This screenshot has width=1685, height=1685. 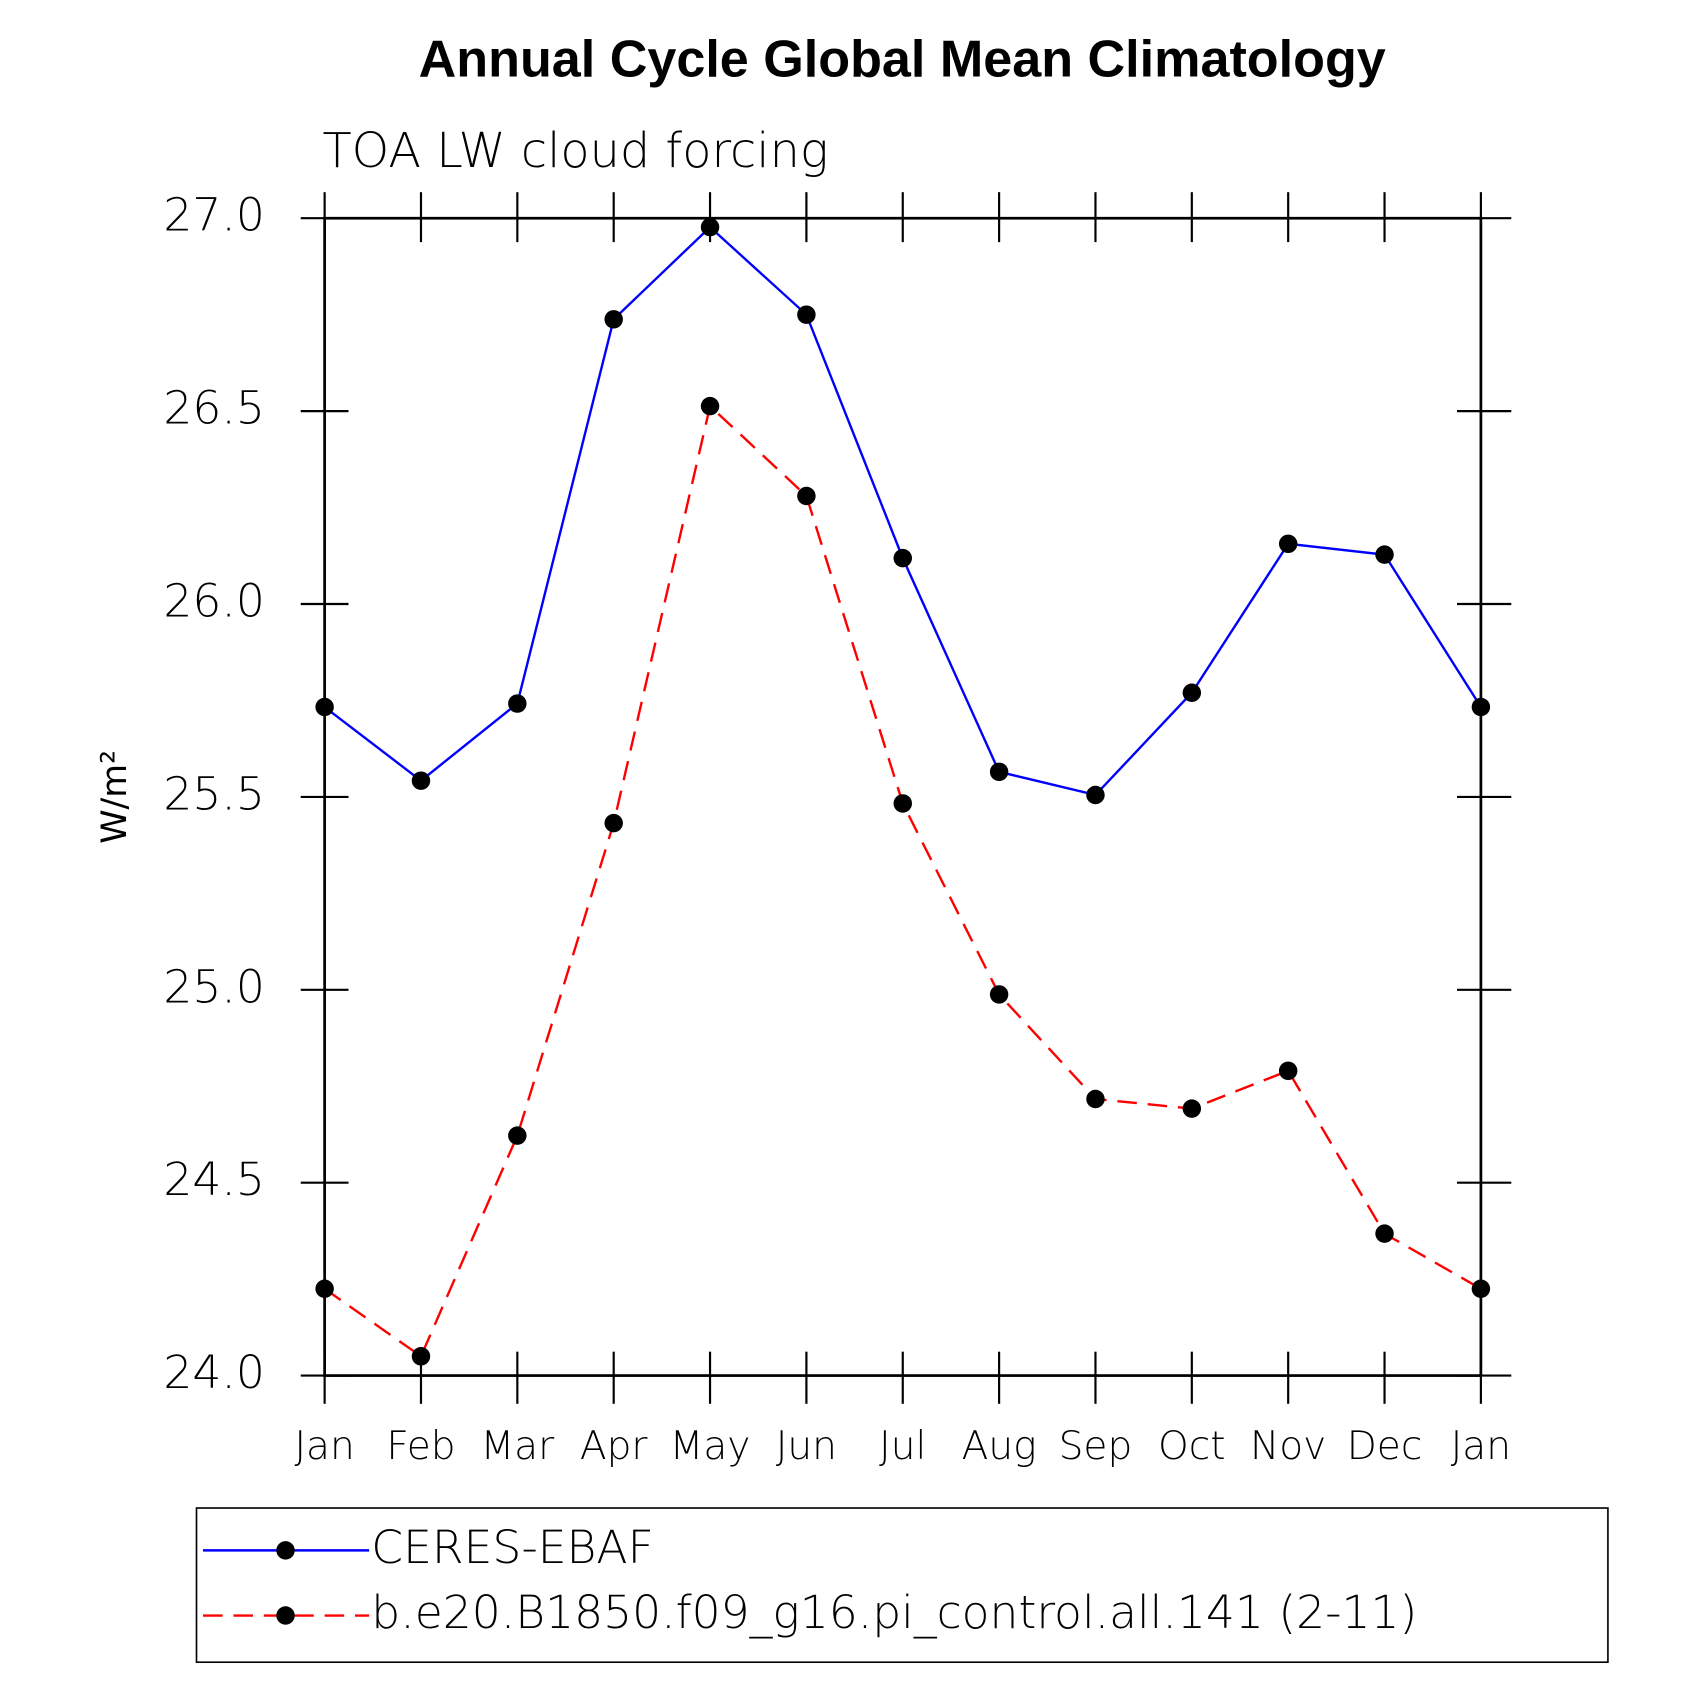 I want to click on y-tick-label: 24.5, so click(x=213, y=1179).